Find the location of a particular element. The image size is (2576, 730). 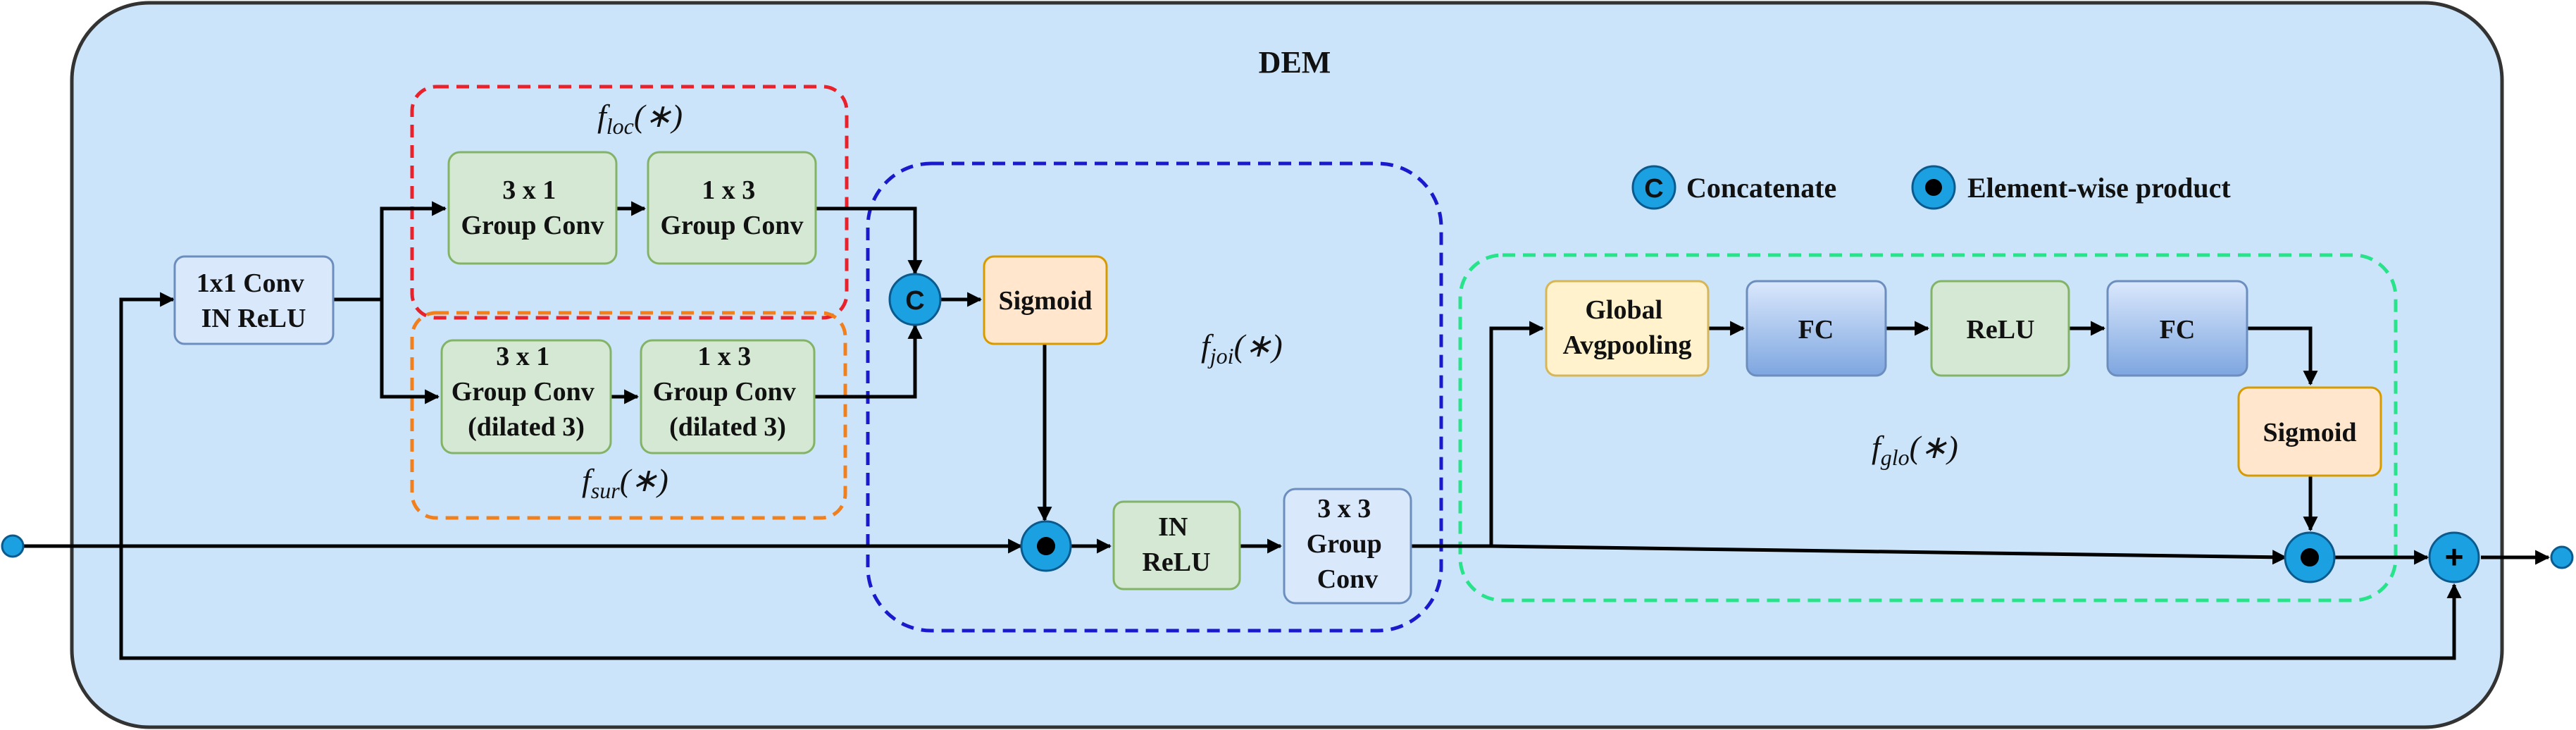

legend-concat-icon is located at coordinates (1653, 187).